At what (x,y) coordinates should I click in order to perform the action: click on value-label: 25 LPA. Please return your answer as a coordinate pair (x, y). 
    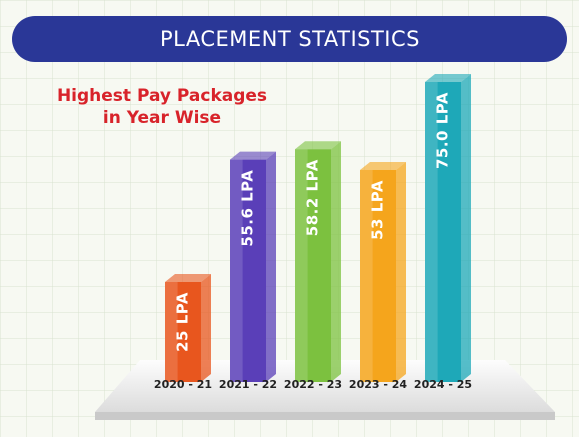
    Looking at the image, I should click on (183, 322).